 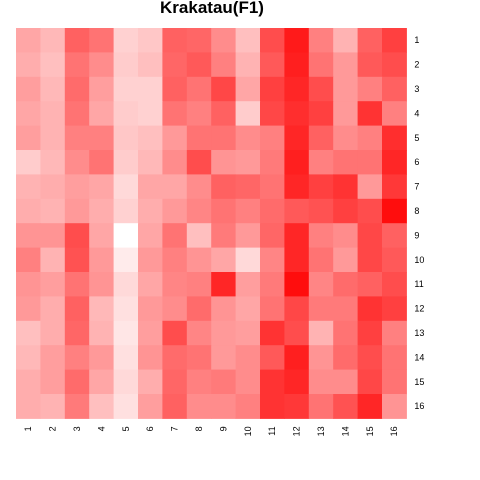 I want to click on heatmap-cell-r14-c1, so click(x=28, y=358).